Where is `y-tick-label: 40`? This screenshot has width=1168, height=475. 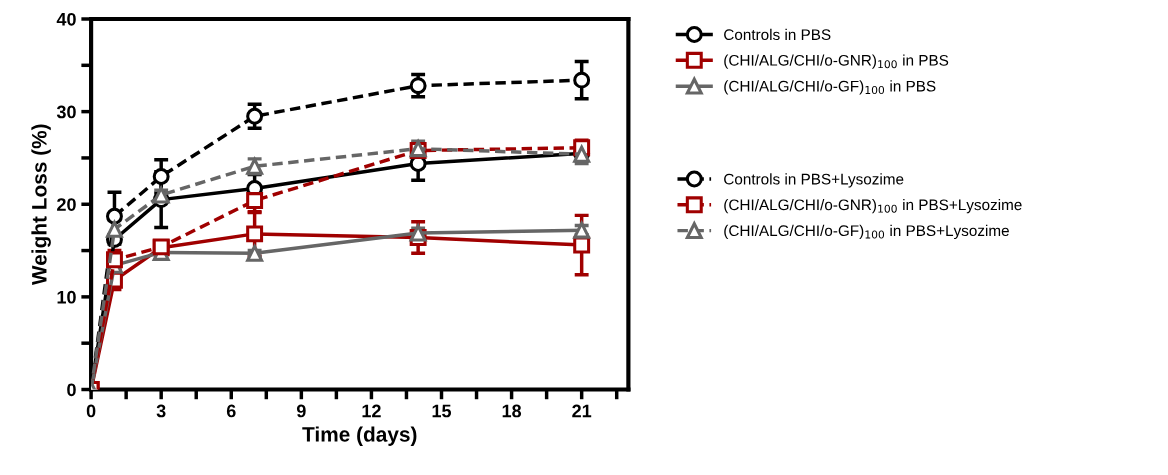 y-tick-label: 40 is located at coordinates (66, 19).